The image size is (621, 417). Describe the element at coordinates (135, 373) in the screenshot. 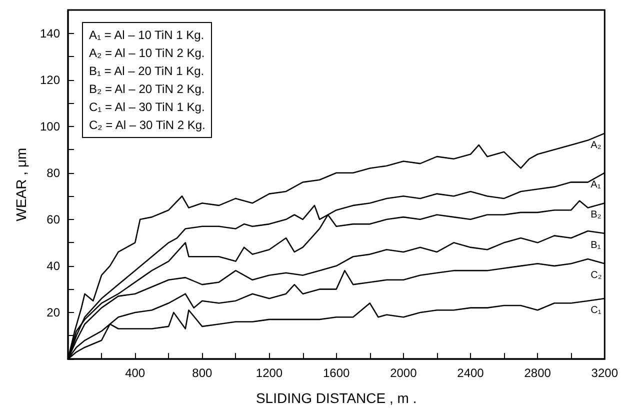

I see `x-tick-label: 400` at that location.